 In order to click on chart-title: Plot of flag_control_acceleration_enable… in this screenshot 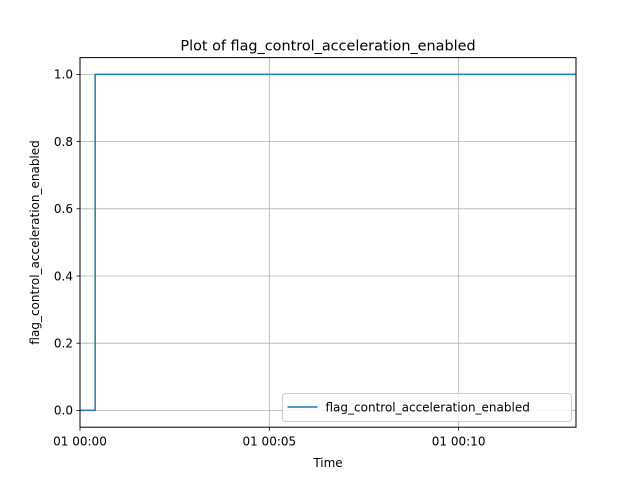, I will do `click(327, 47)`.